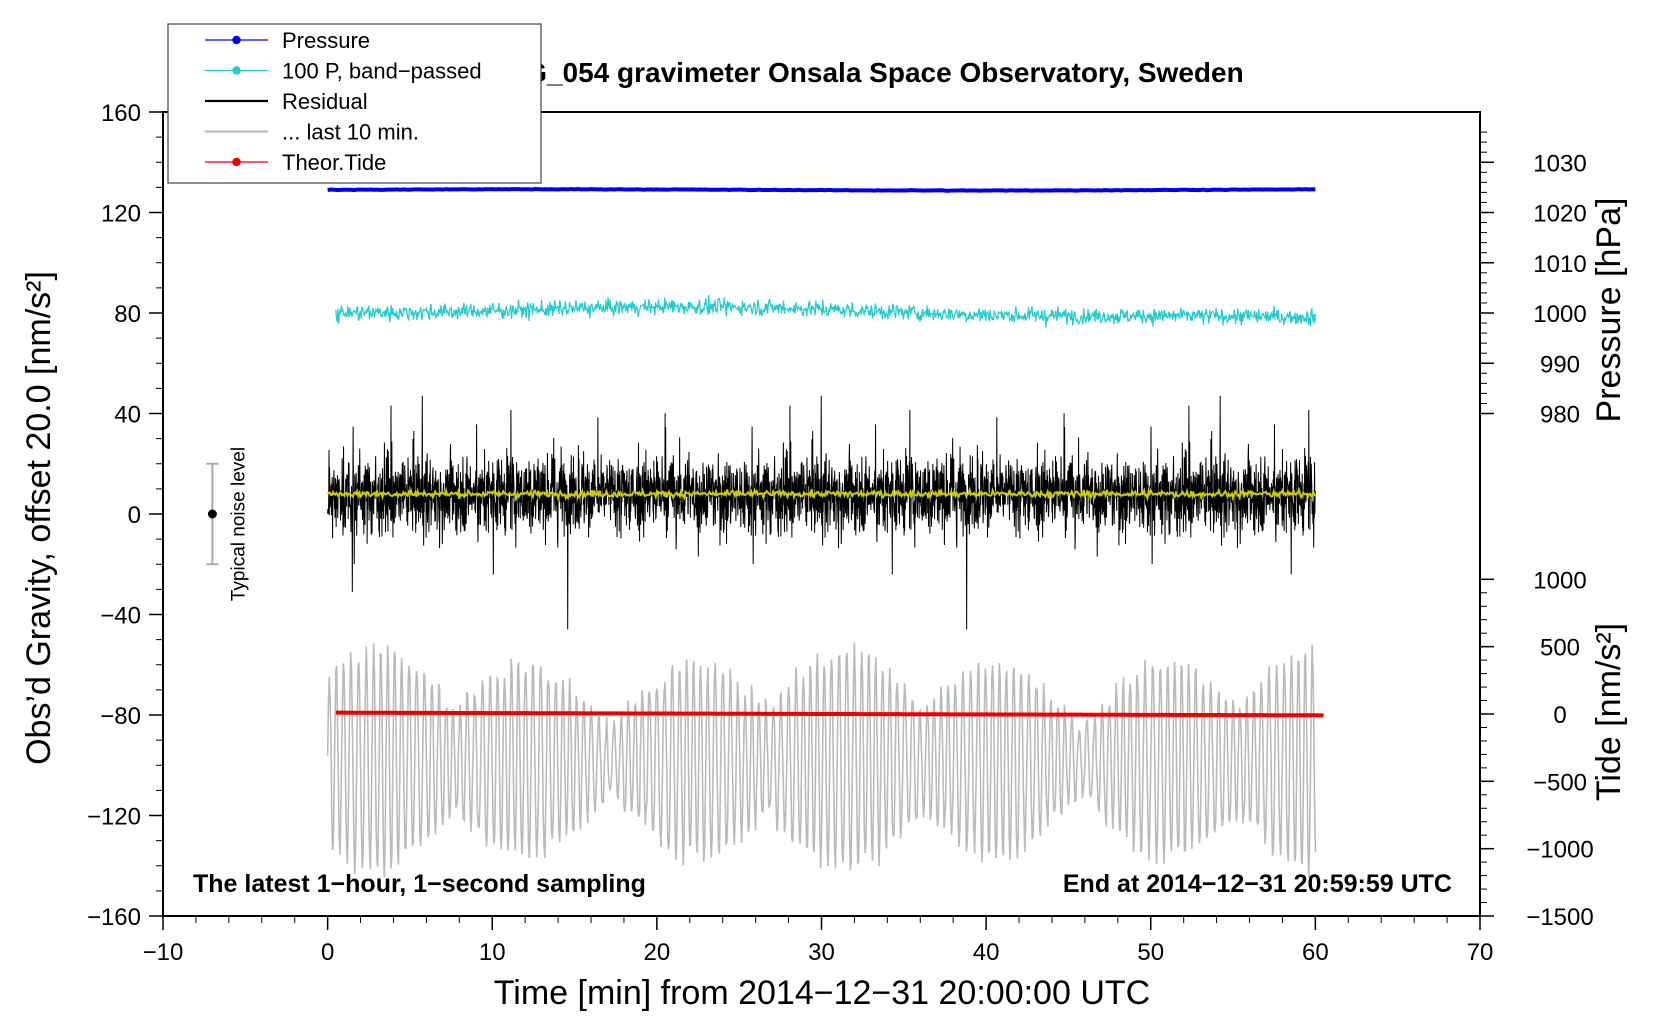 This screenshot has height=1020, width=1660. What do you see at coordinates (125, 515) in the screenshot?
I see `left-y-axis: 160 120 80 40 0 −40 −80 −120 −160` at bounding box center [125, 515].